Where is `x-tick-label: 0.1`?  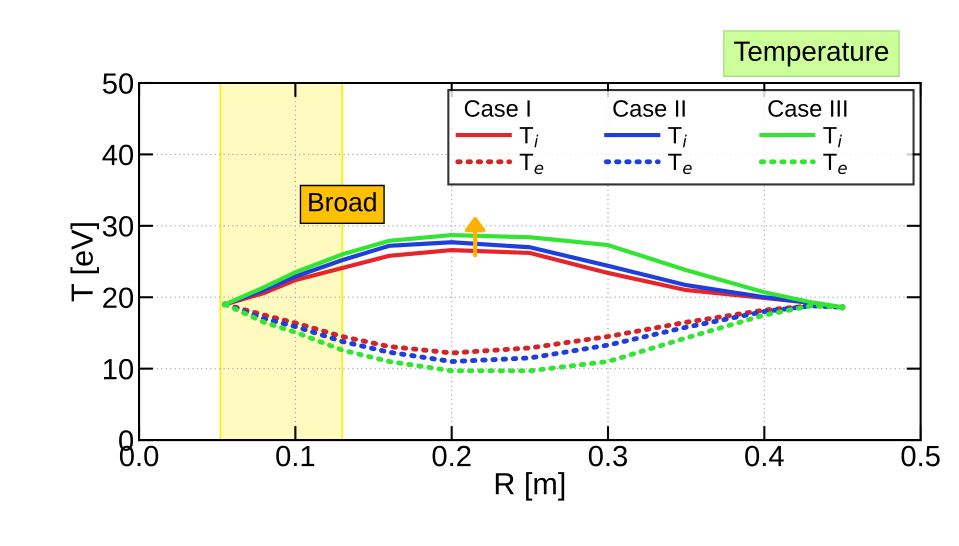
x-tick-label: 0.1 is located at coordinates (295, 456).